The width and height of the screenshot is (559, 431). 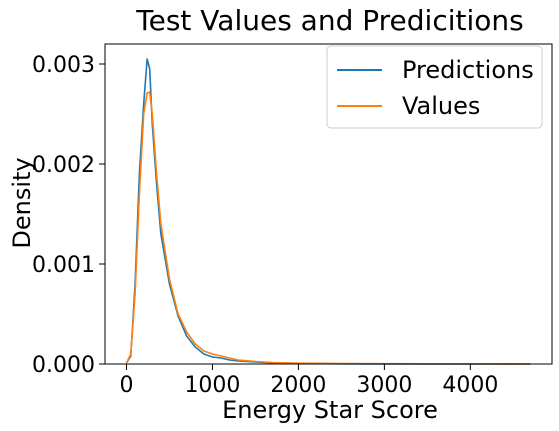 What do you see at coordinates (63, 165) in the screenshot?
I see `y-tick-label: 0.002` at bounding box center [63, 165].